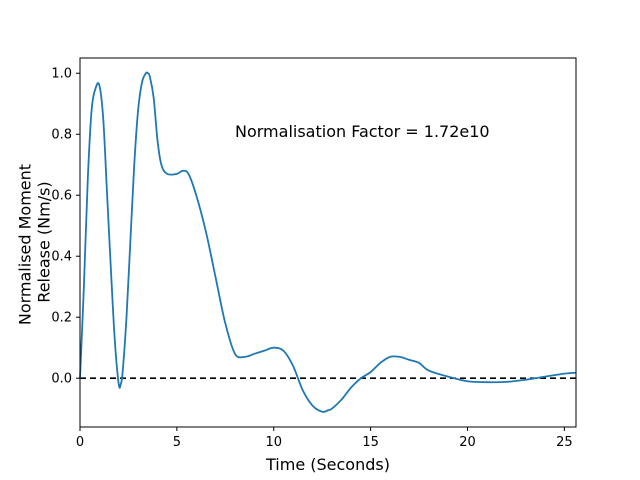  I want to click on y-axis-label: Normalised Moment Release (Nm/s), so click(34, 242).